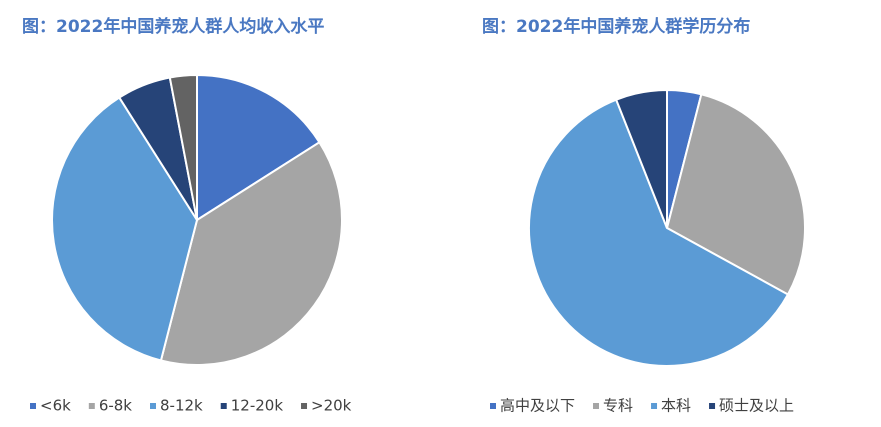 This screenshot has height=427, width=881. What do you see at coordinates (676, 406) in the screenshot?
I see `legend-label: 本科` at bounding box center [676, 406].